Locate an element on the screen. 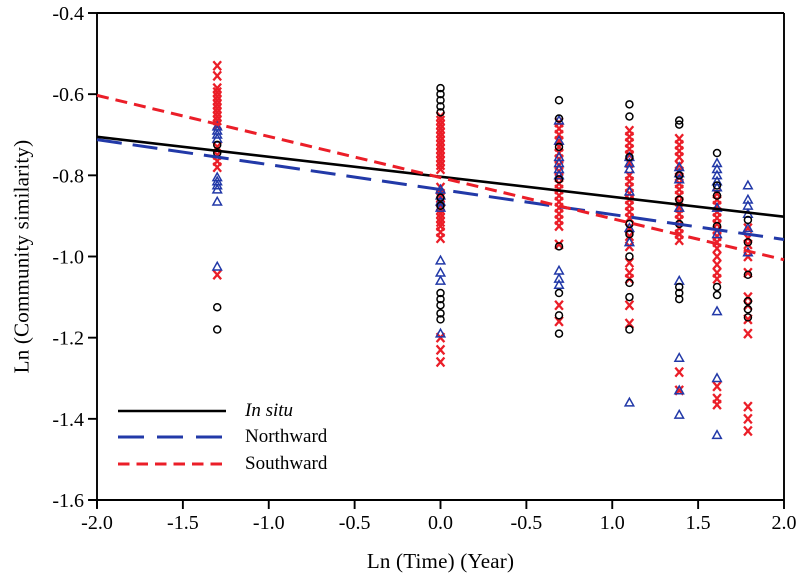 This screenshot has width=800, height=587. y-tick-label: -1.4 is located at coordinates (68, 420).